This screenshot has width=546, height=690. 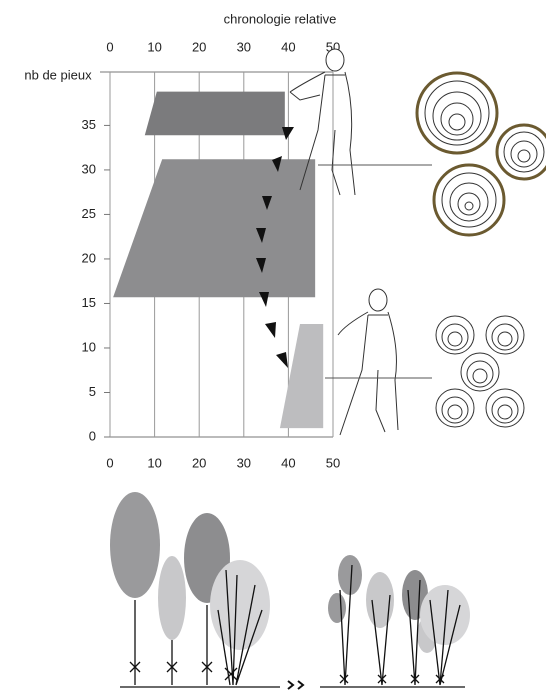 What do you see at coordinates (89, 168) in the screenshot?
I see `y-tick-label: 30` at bounding box center [89, 168].